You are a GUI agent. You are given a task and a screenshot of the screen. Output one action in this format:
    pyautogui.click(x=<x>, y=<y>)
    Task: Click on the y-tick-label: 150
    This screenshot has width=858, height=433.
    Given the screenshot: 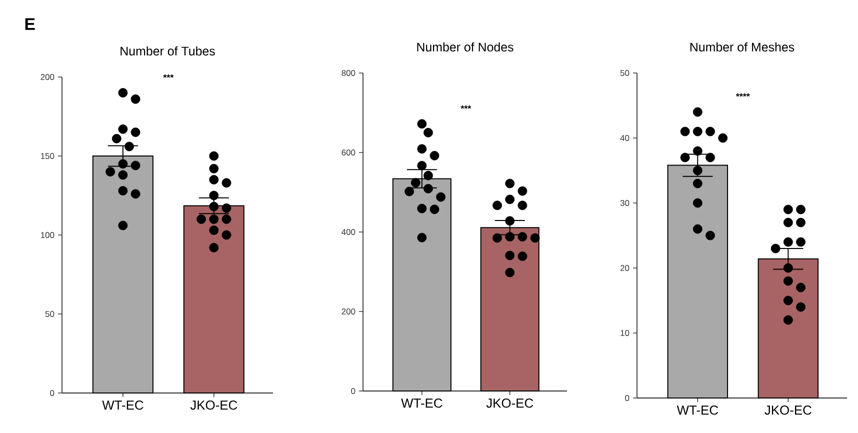 What is the action you would take?
    pyautogui.click(x=47, y=156)
    